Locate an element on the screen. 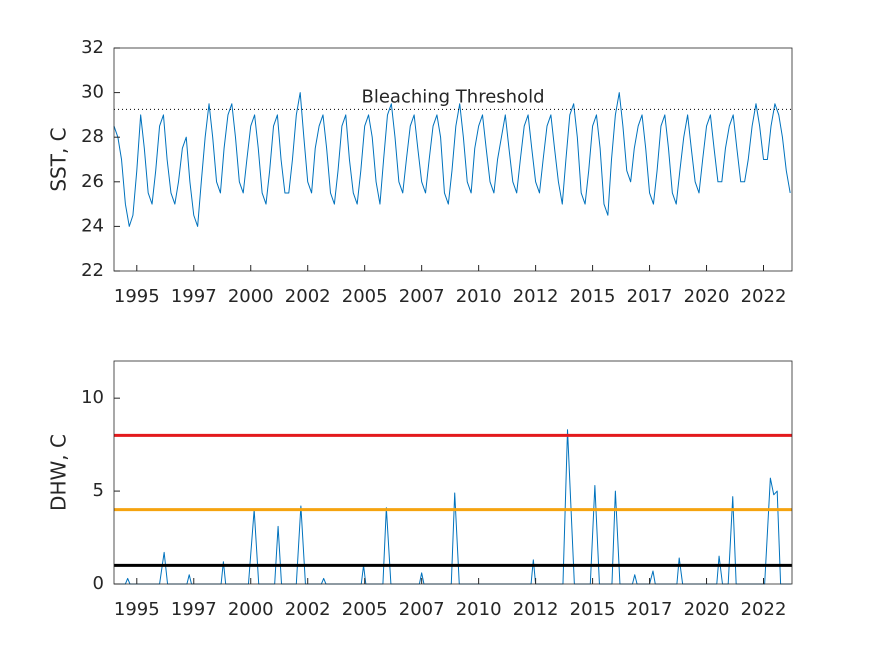 The height and width of the screenshot is (660, 875). y-tick-label: 22 is located at coordinates (92, 270).